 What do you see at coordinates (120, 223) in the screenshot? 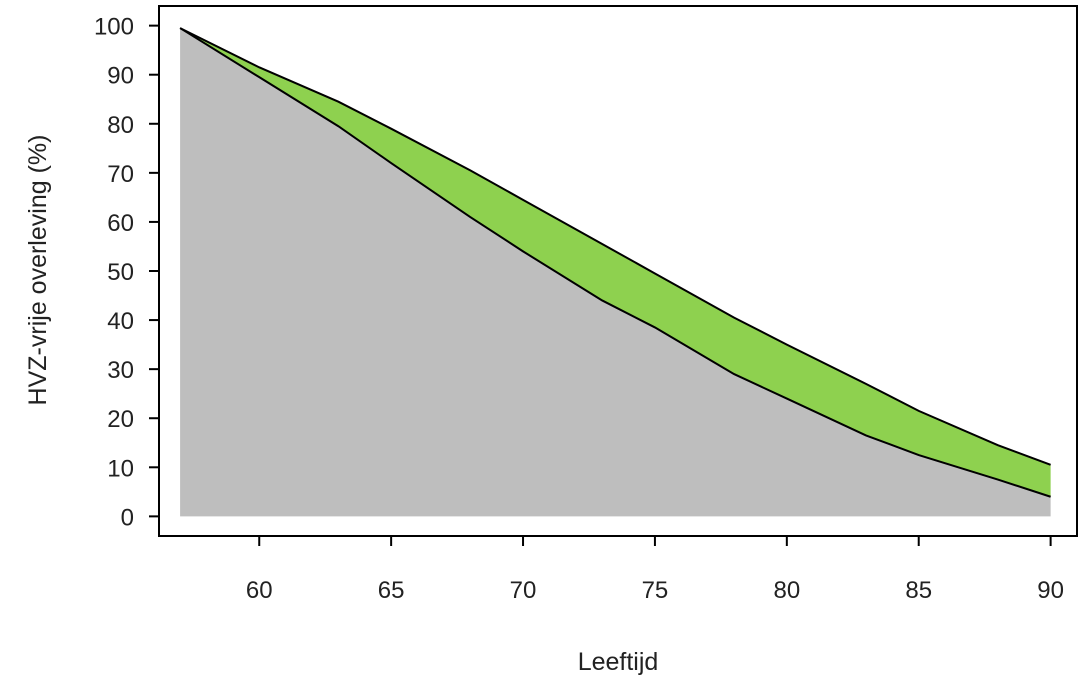
I see `y-tick-label-60: 60` at bounding box center [120, 223].